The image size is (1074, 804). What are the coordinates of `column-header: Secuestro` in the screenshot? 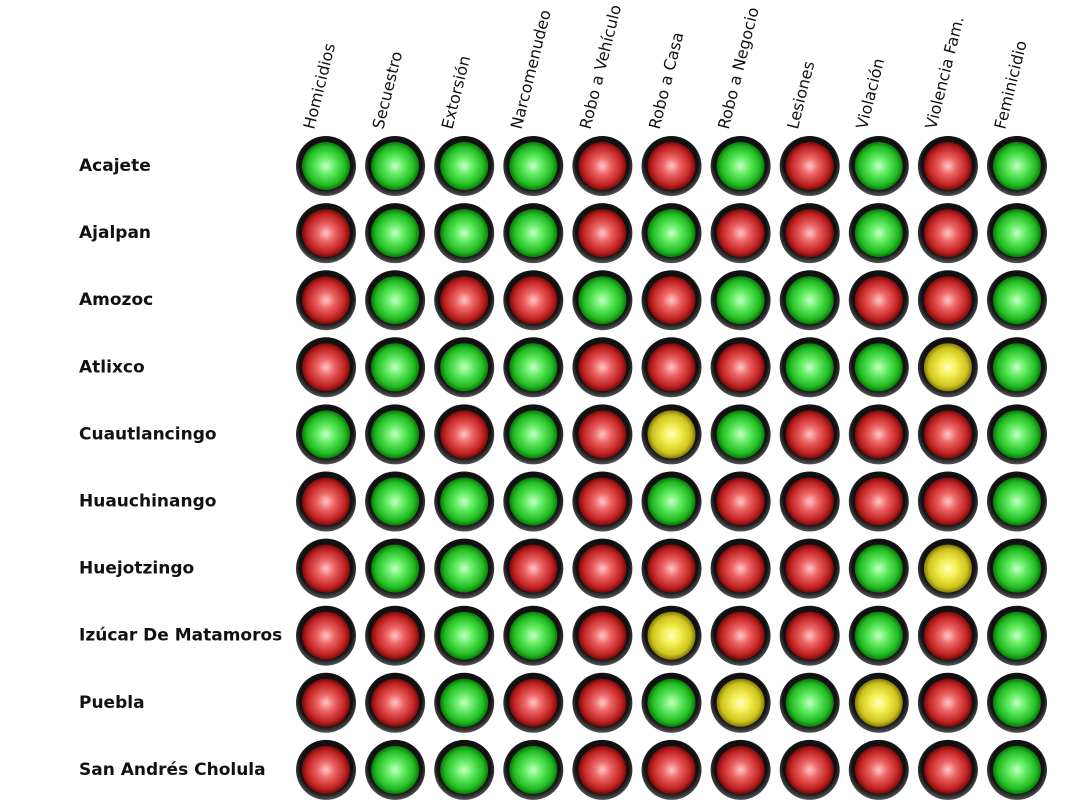 It's located at (388, 90).